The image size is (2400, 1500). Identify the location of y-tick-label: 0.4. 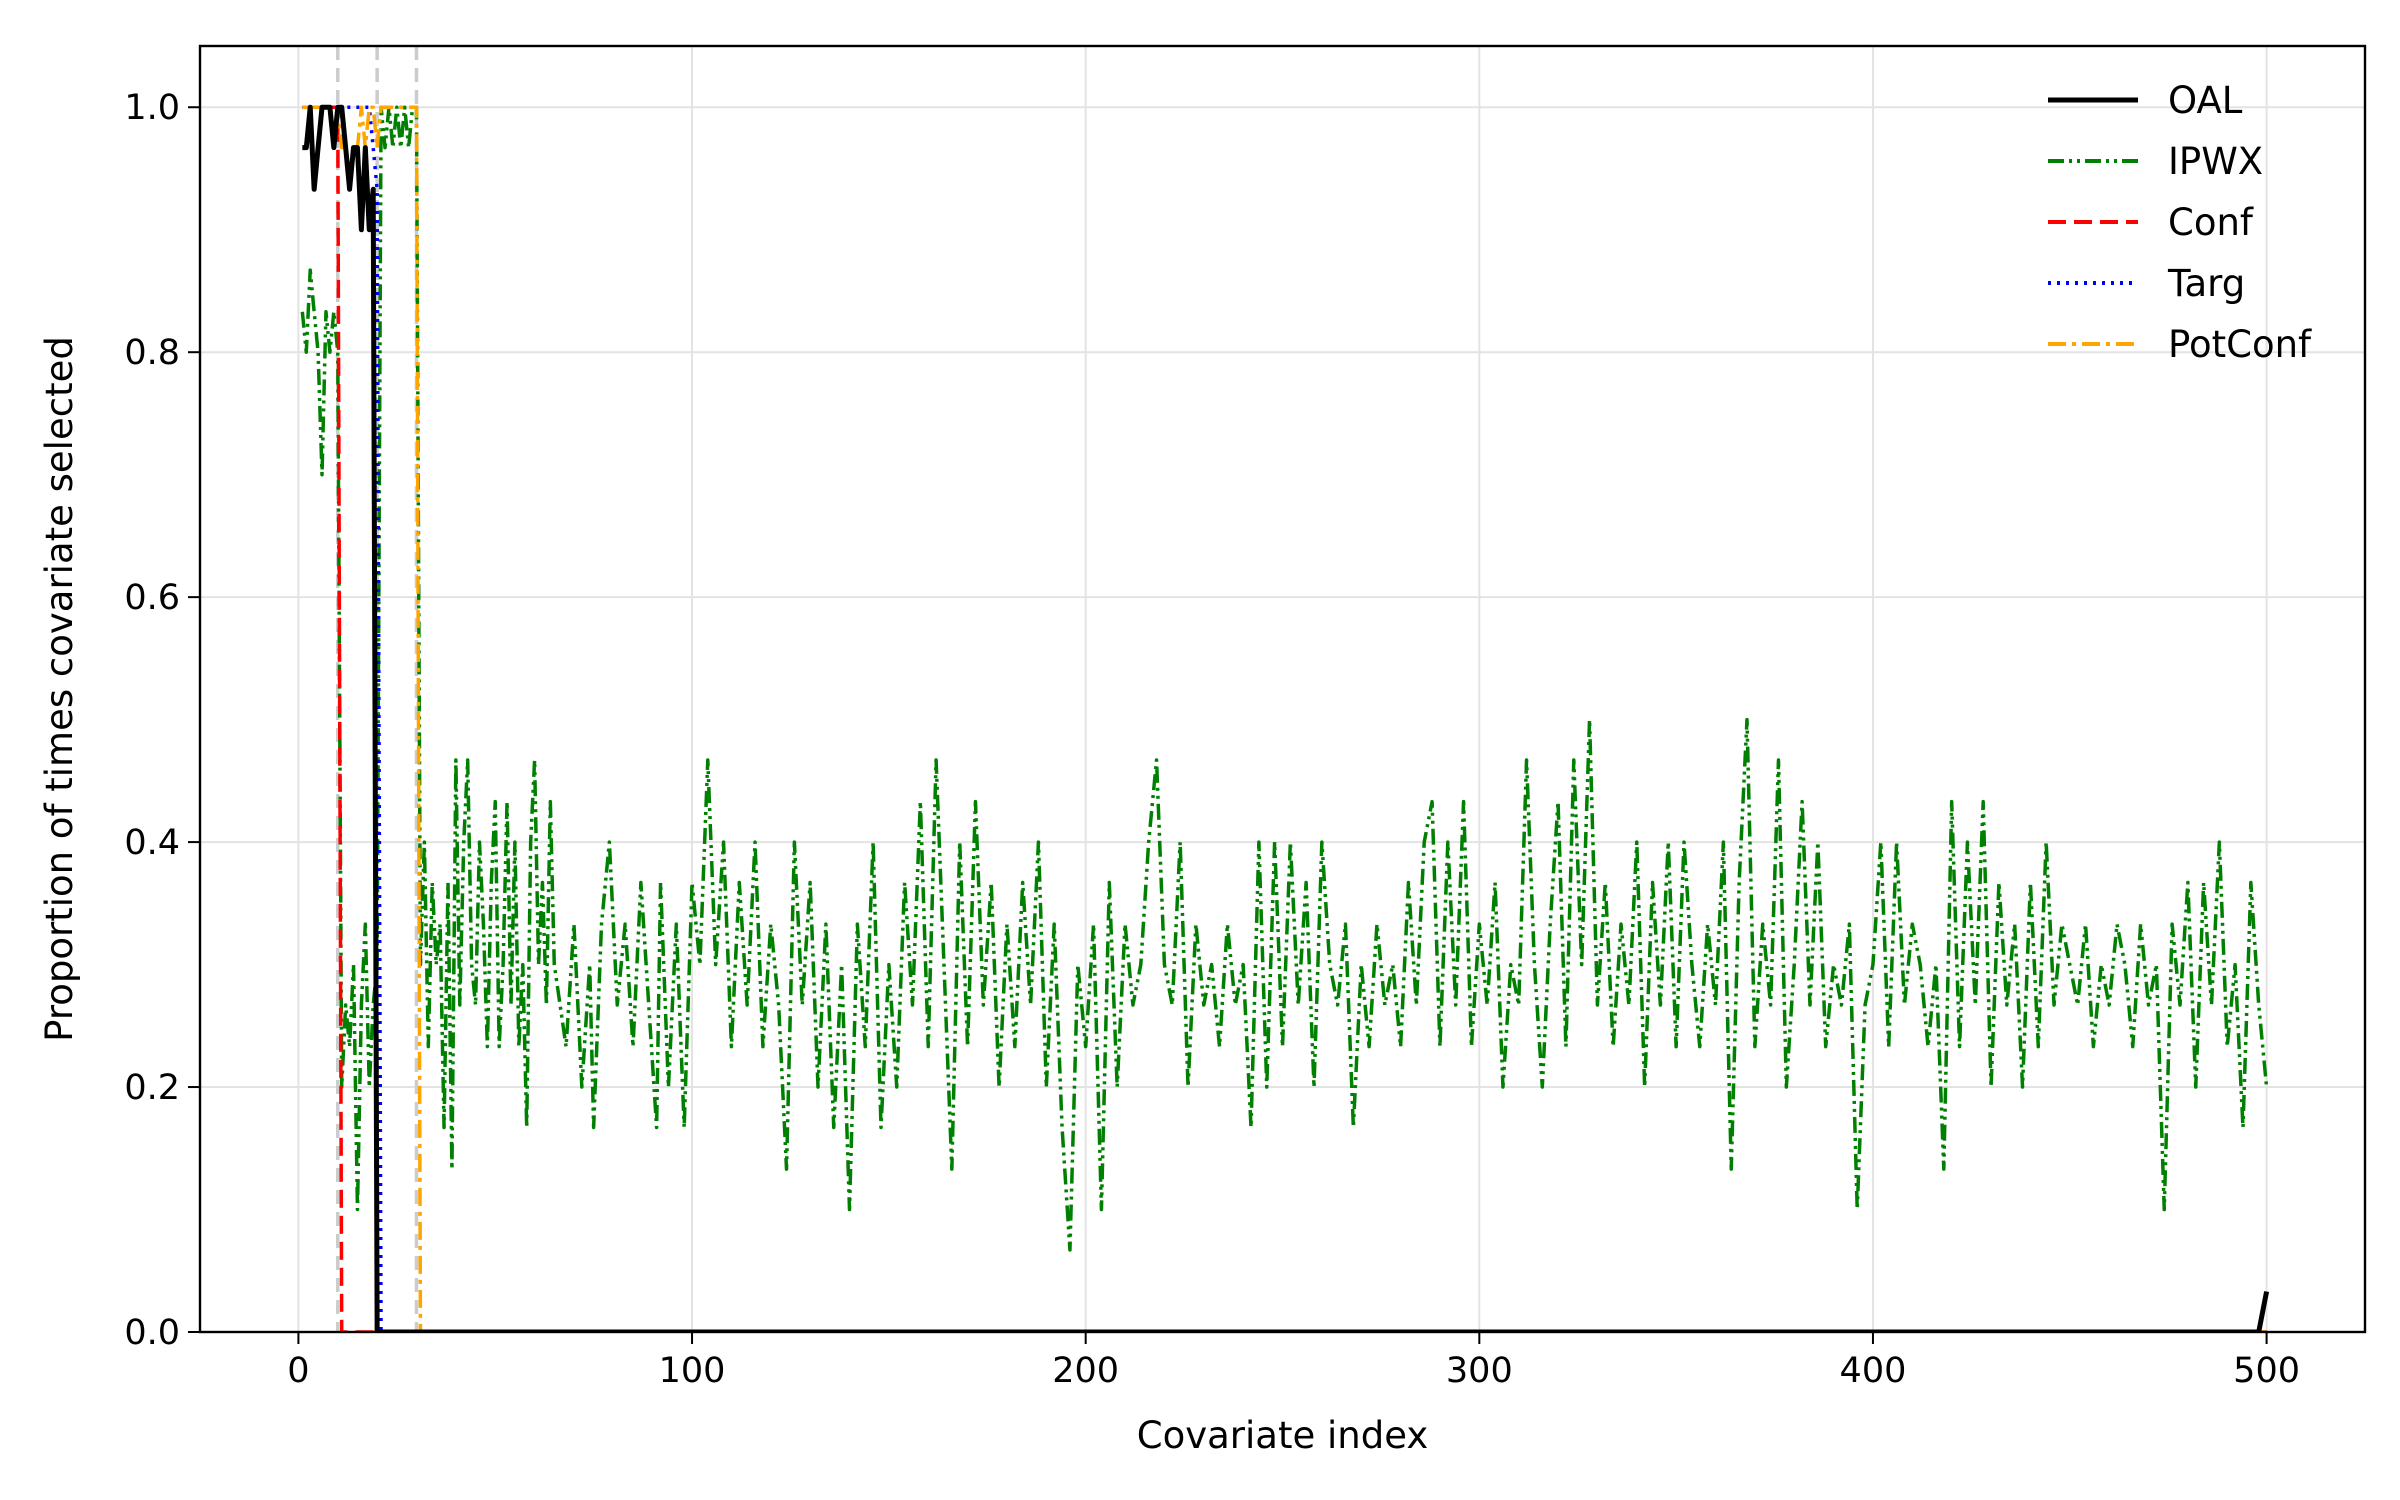
(152, 843).